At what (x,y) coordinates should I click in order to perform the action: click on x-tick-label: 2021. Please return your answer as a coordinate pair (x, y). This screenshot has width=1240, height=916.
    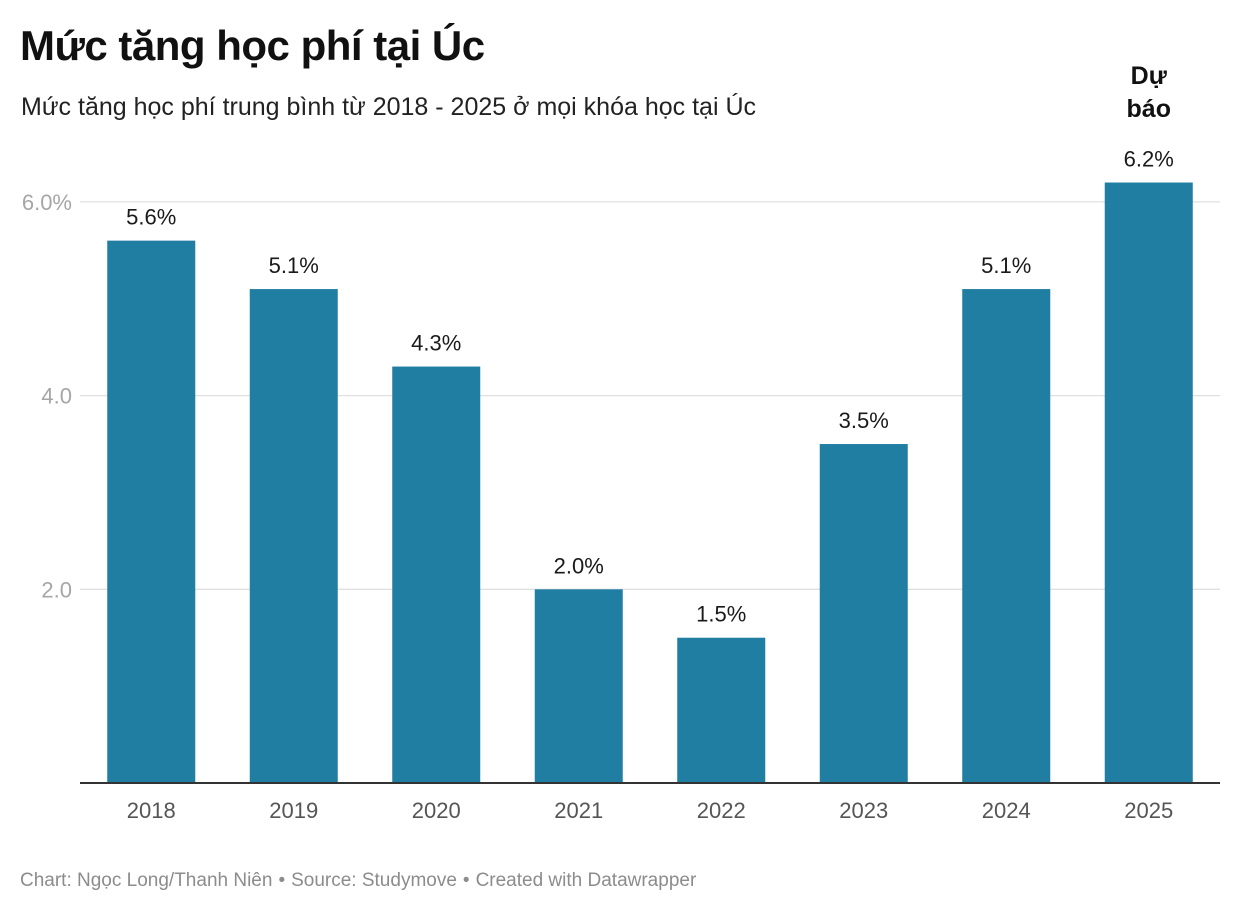
    Looking at the image, I should click on (578, 810).